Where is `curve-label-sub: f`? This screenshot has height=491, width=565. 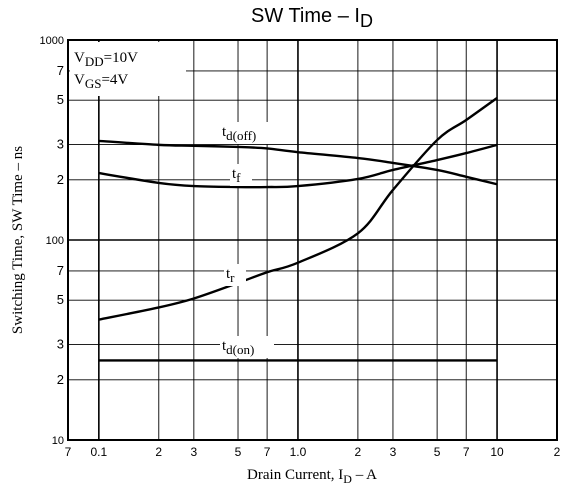
curve-label-sub: f is located at coordinates (238, 177).